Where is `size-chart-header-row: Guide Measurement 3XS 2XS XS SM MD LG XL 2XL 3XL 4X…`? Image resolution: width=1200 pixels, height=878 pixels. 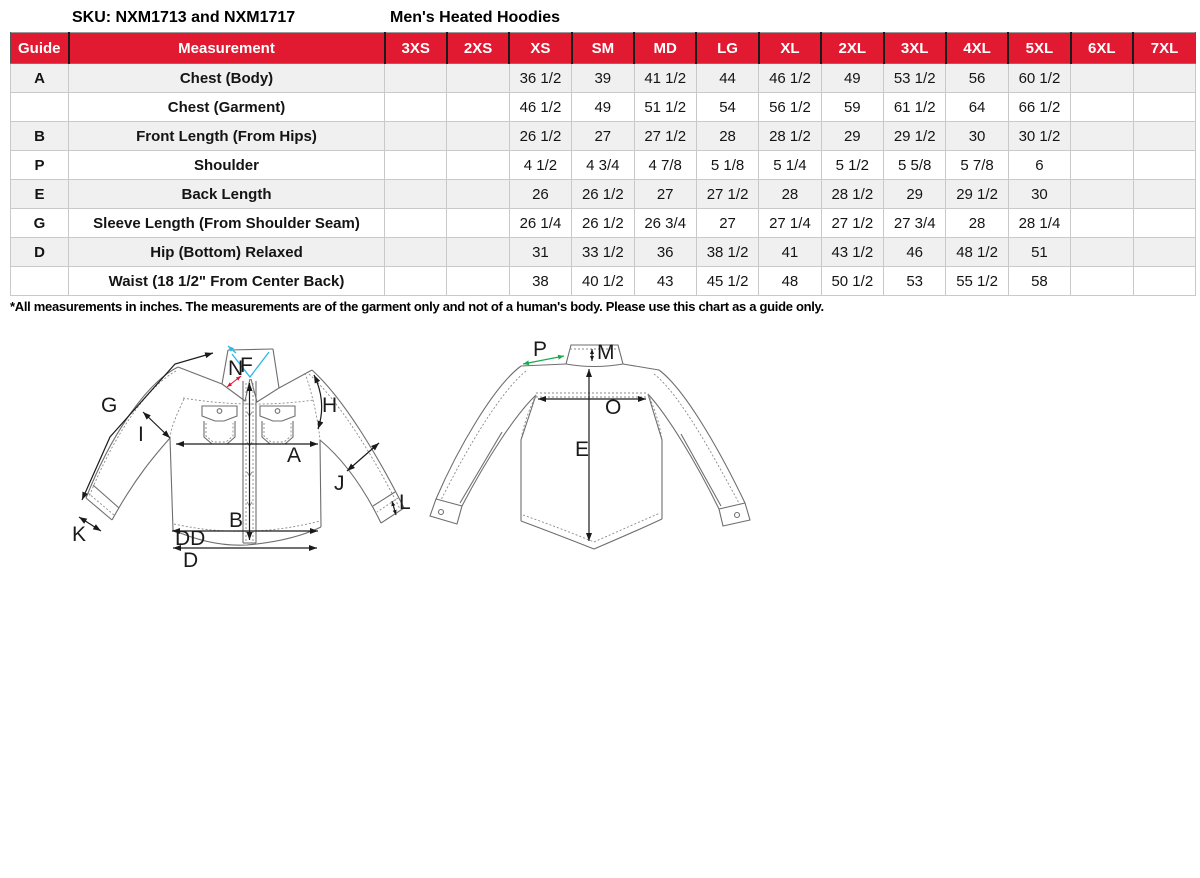
size-chart-header-row: Guide Measurement 3XS 2XS XS SM MD LG XL 2XL 3XL 4X… is located at coordinates (603, 48).